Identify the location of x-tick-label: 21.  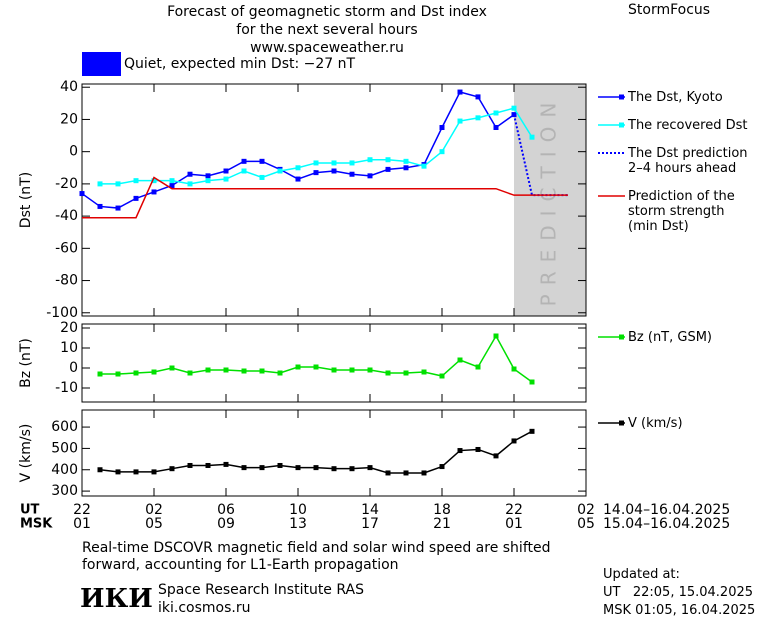
(442, 524).